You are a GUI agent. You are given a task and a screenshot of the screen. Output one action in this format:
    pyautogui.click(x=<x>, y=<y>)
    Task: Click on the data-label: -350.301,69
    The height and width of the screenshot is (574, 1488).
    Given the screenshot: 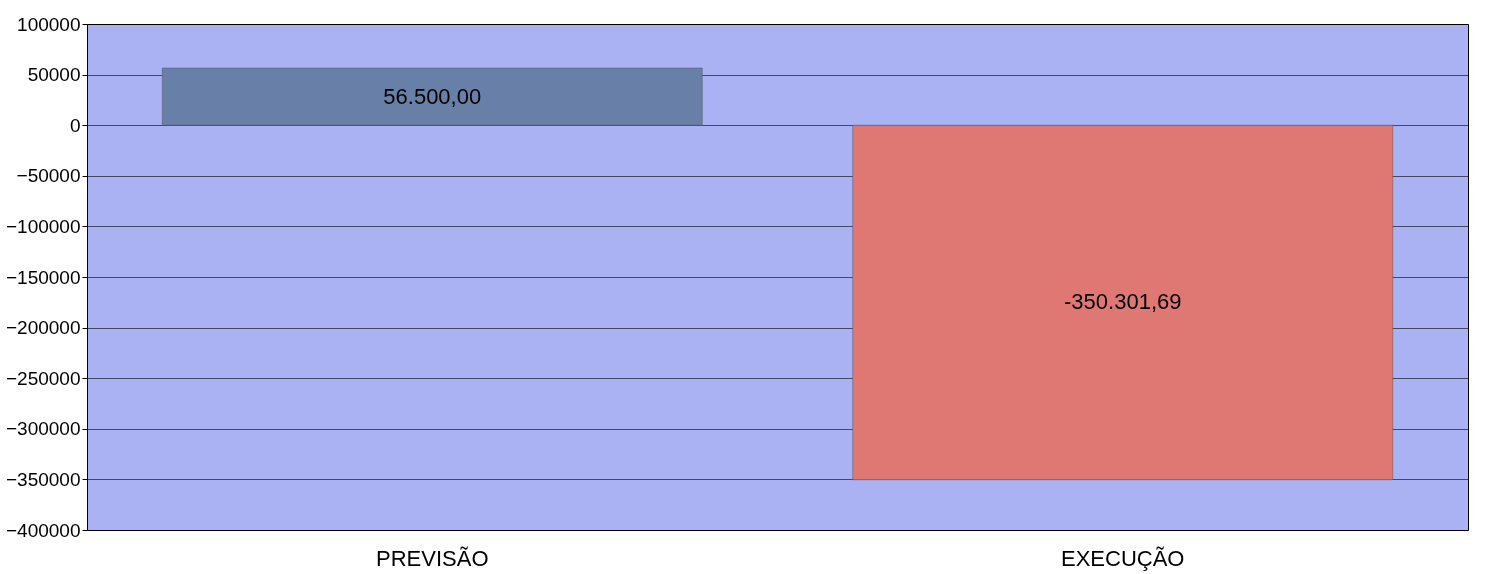 What is the action you would take?
    pyautogui.click(x=1123, y=302)
    